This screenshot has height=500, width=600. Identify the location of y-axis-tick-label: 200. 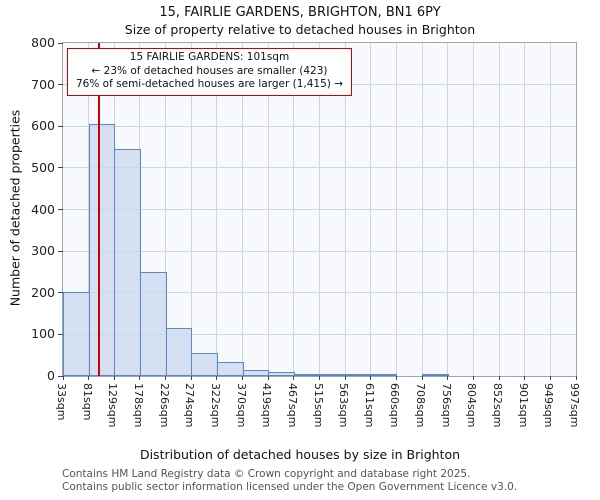
(43, 292).